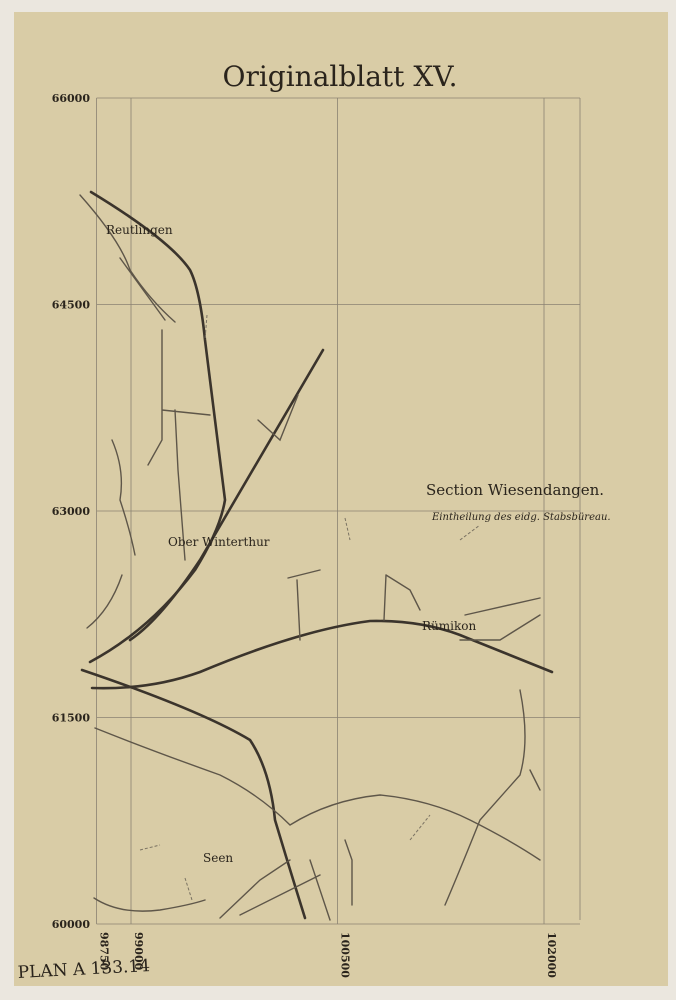 The image size is (676, 1000). I want to click on x-coordinate-label: 100500, so click(345, 955).